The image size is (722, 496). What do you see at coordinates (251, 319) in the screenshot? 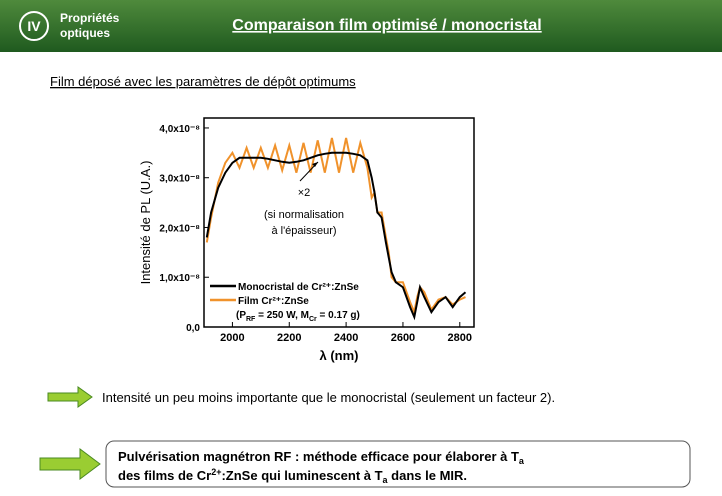
I see `subscript: RF` at bounding box center [251, 319].